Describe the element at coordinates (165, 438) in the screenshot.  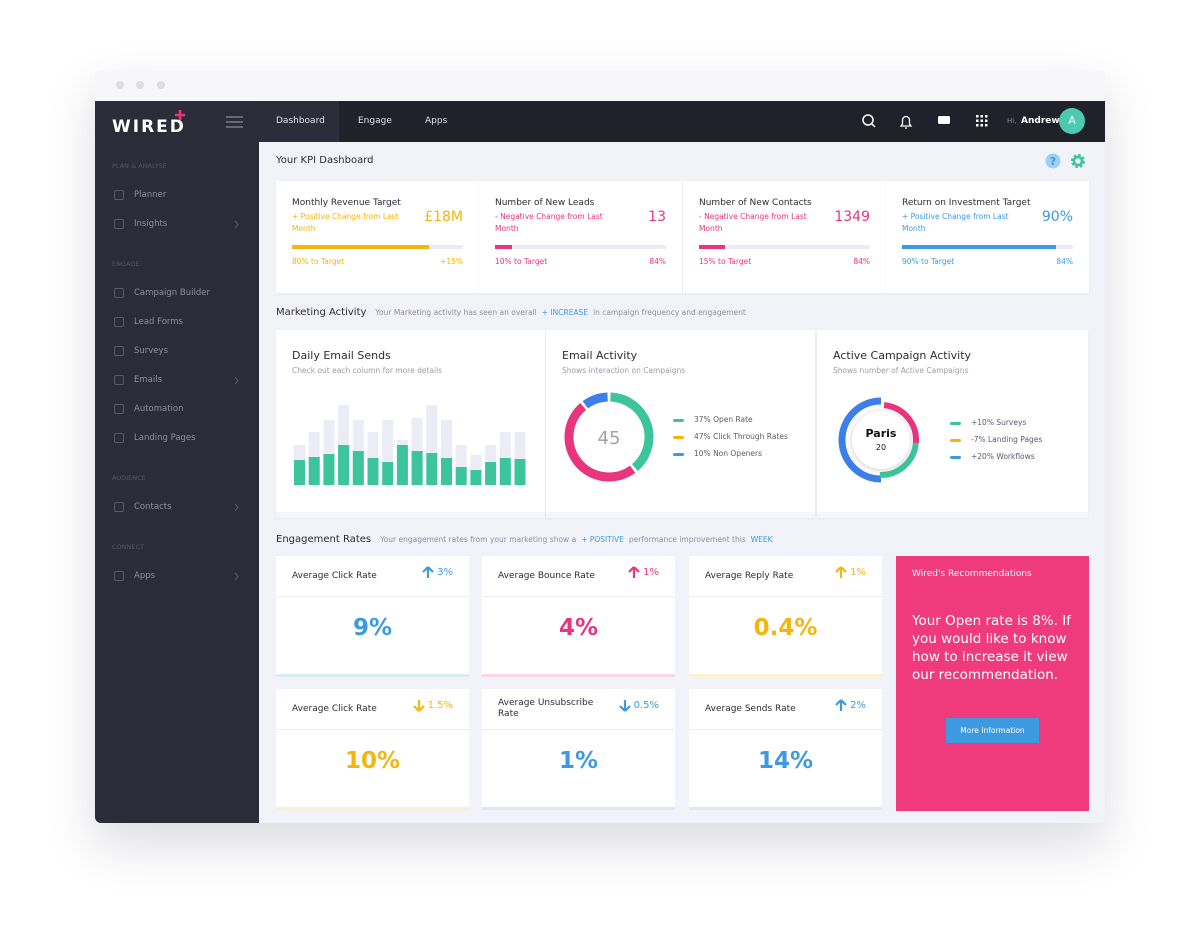
I see `sidebar-item: Landing Pages` at that location.